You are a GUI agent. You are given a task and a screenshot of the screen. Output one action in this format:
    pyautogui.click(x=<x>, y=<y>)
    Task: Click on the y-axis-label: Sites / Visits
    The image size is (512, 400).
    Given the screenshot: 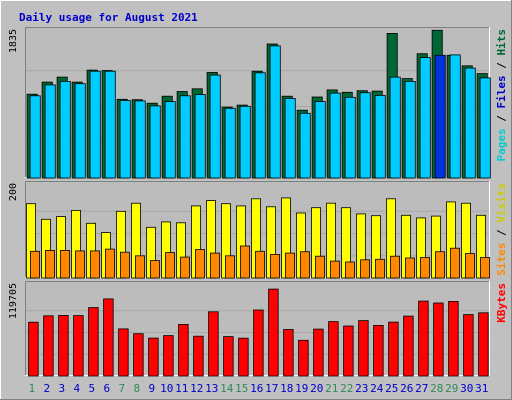 What is the action you would take?
    pyautogui.click(x=501, y=229)
    